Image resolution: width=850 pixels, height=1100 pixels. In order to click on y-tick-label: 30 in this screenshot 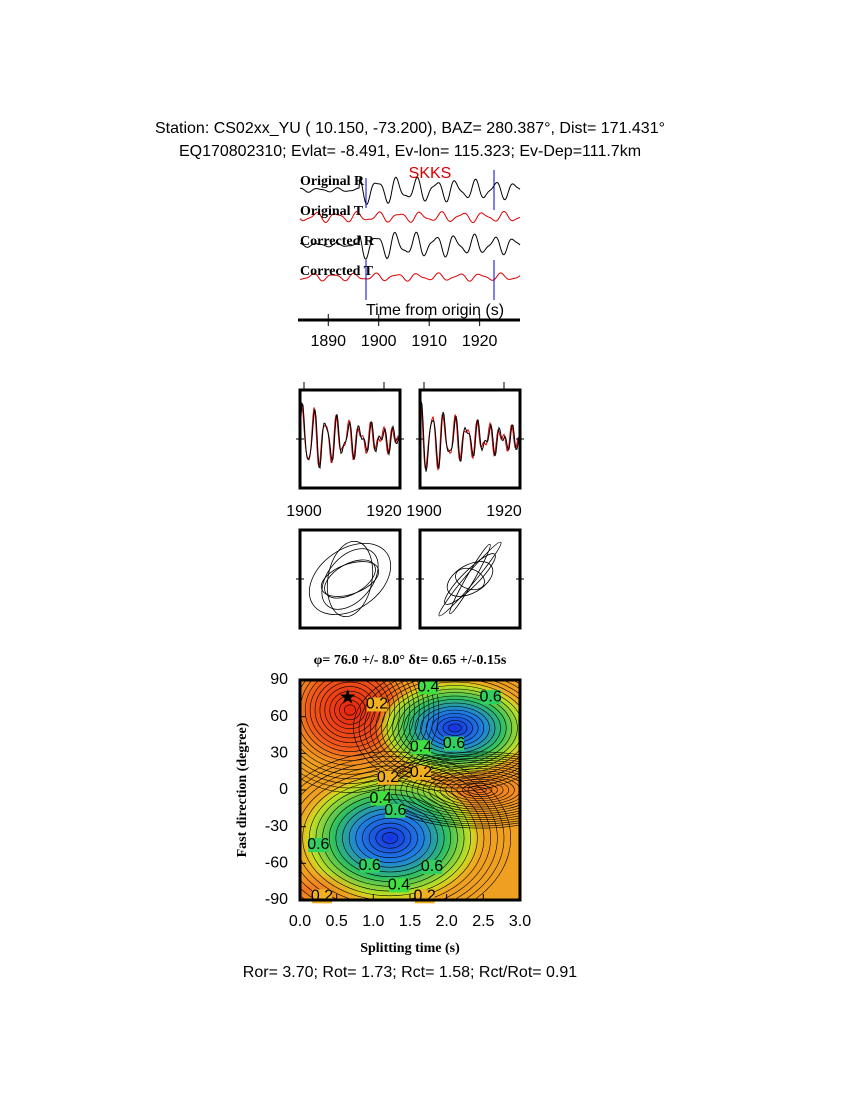, I will do `click(279, 753)`.